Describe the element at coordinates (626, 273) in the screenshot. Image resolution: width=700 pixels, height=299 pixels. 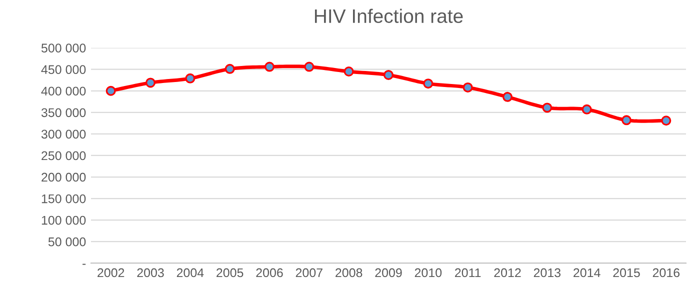
I see `x-tick-label: 2015` at that location.